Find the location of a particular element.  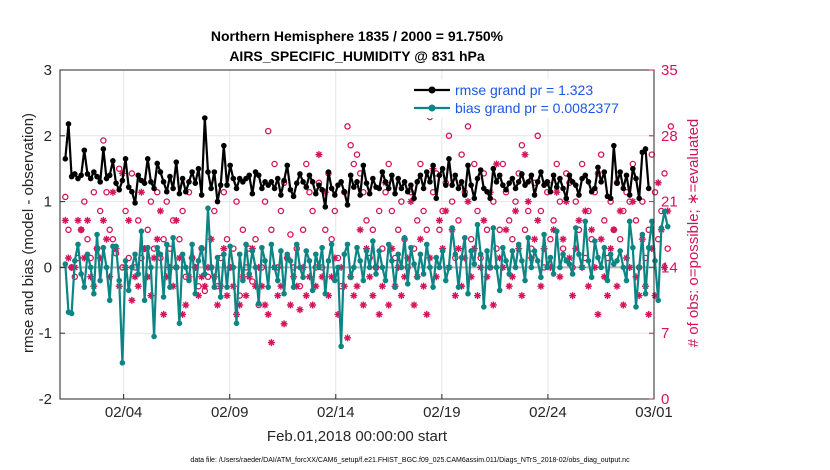

legend-marker-rmse is located at coordinates (432, 90).